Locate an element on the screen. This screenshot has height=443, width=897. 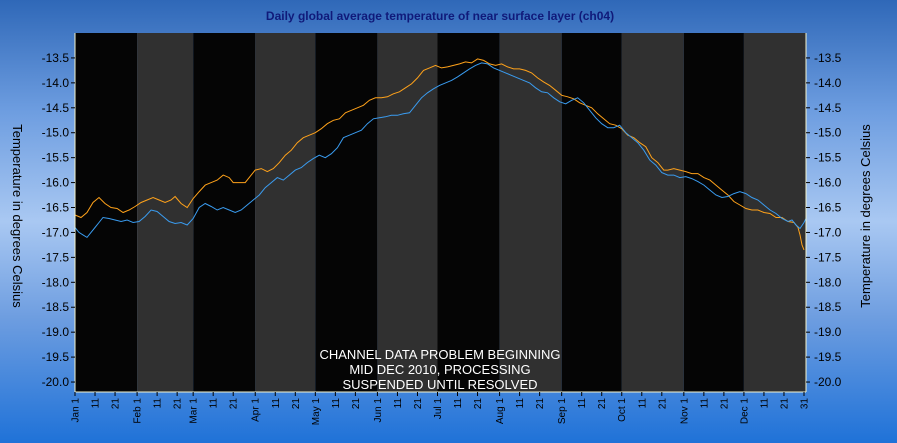
y-tick-label-left: -18.5 is located at coordinates (56, 307).